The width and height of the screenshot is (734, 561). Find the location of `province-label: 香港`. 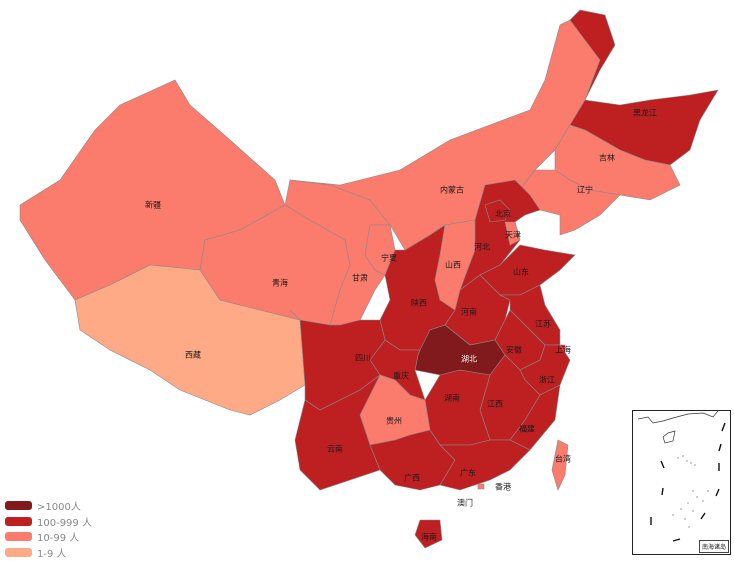

province-label: 香港 is located at coordinates (503, 487).